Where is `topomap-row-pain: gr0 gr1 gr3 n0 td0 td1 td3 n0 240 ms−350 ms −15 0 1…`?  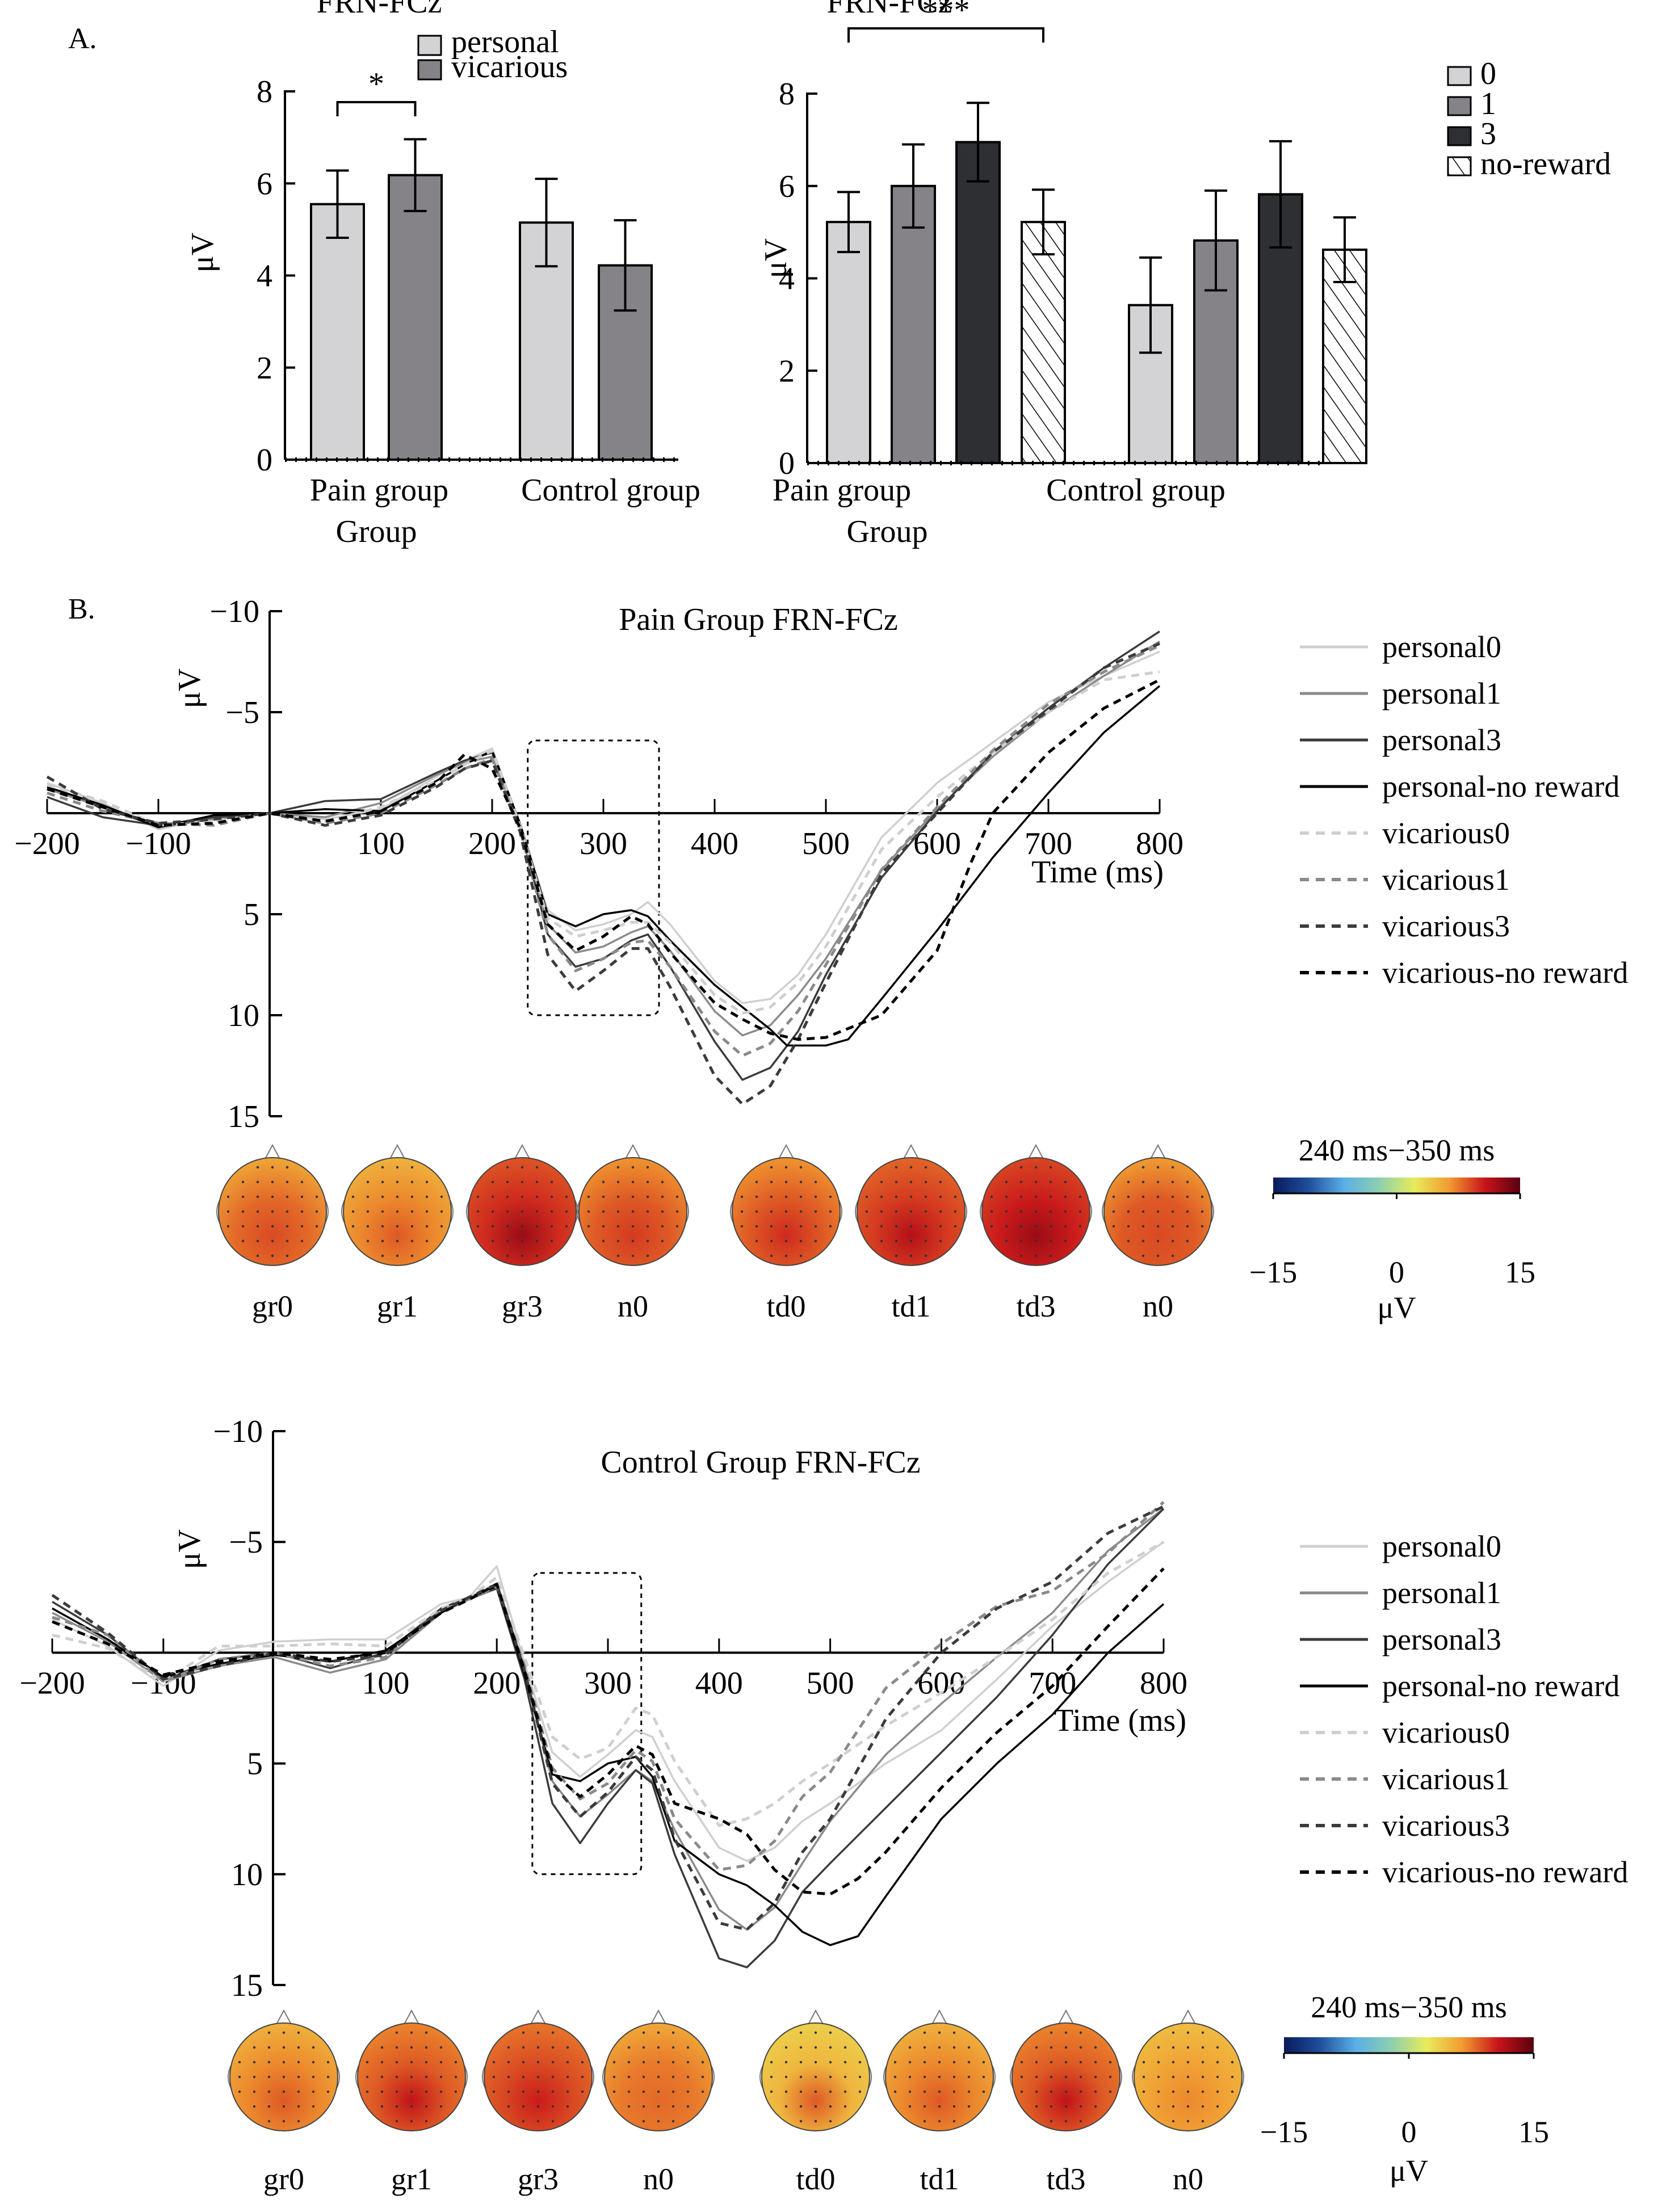 topomap-row-pain: gr0 gr1 gr3 n0 td0 td1 td3 n0 240 ms−350 ms −15 0 1… is located at coordinates (875, 1228).